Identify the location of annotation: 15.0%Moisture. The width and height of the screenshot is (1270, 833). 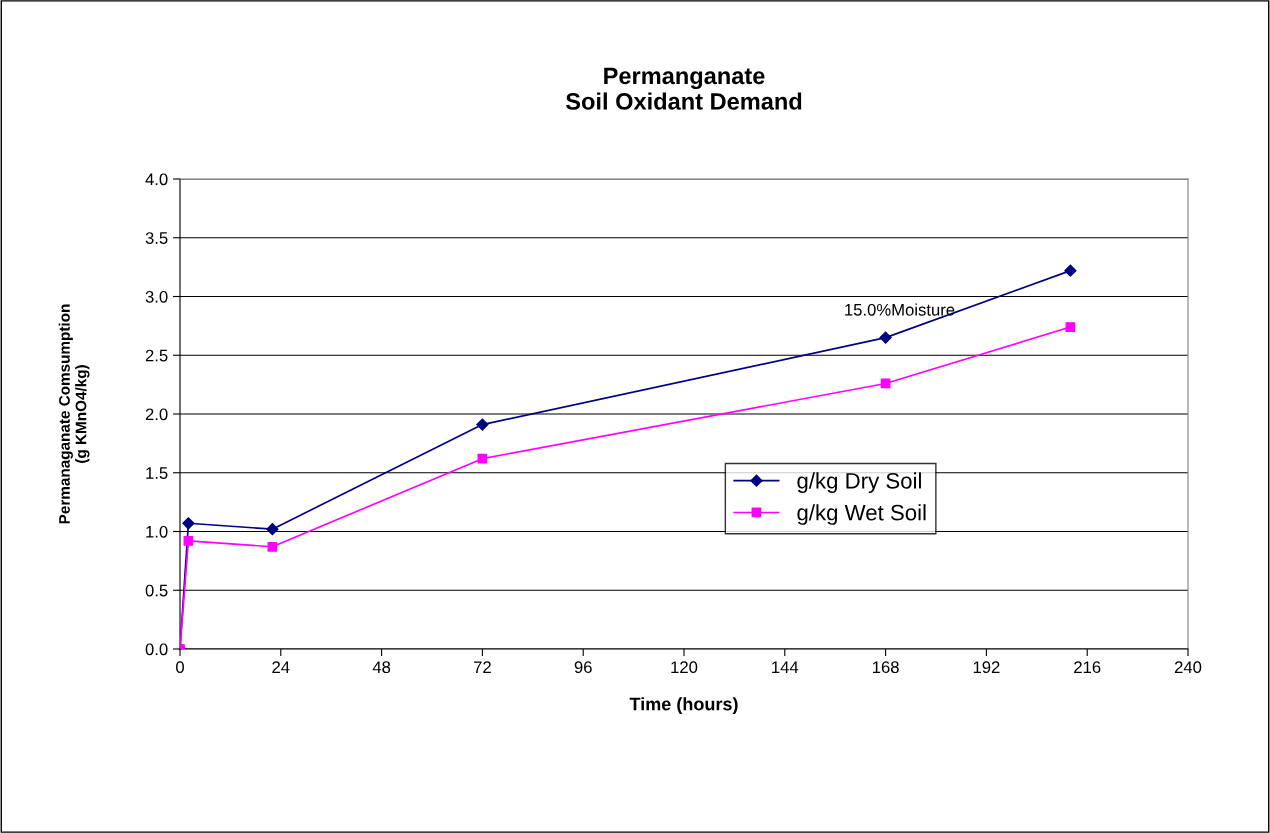
(900, 309).